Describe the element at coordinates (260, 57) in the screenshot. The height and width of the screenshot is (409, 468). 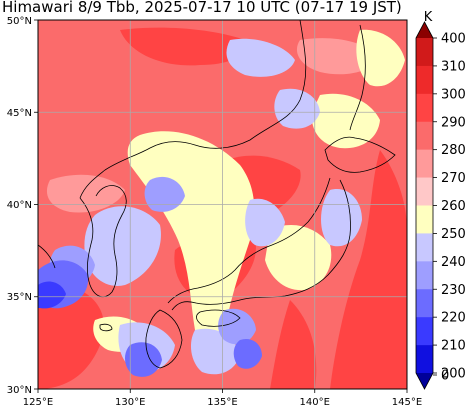
I see `cold-cloud-north` at that location.